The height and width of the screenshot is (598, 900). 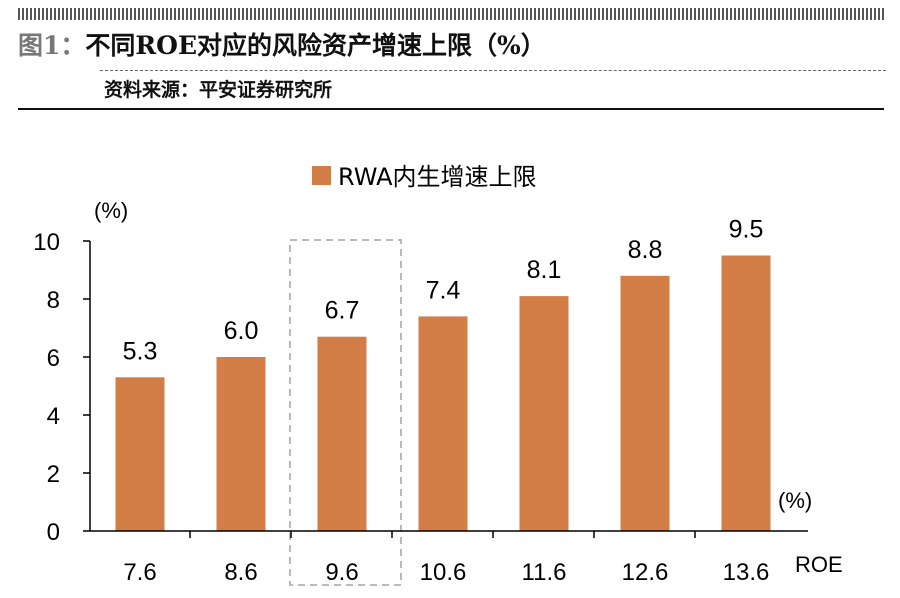 I want to click on bar-value-label: 9.5, so click(x=746, y=230).